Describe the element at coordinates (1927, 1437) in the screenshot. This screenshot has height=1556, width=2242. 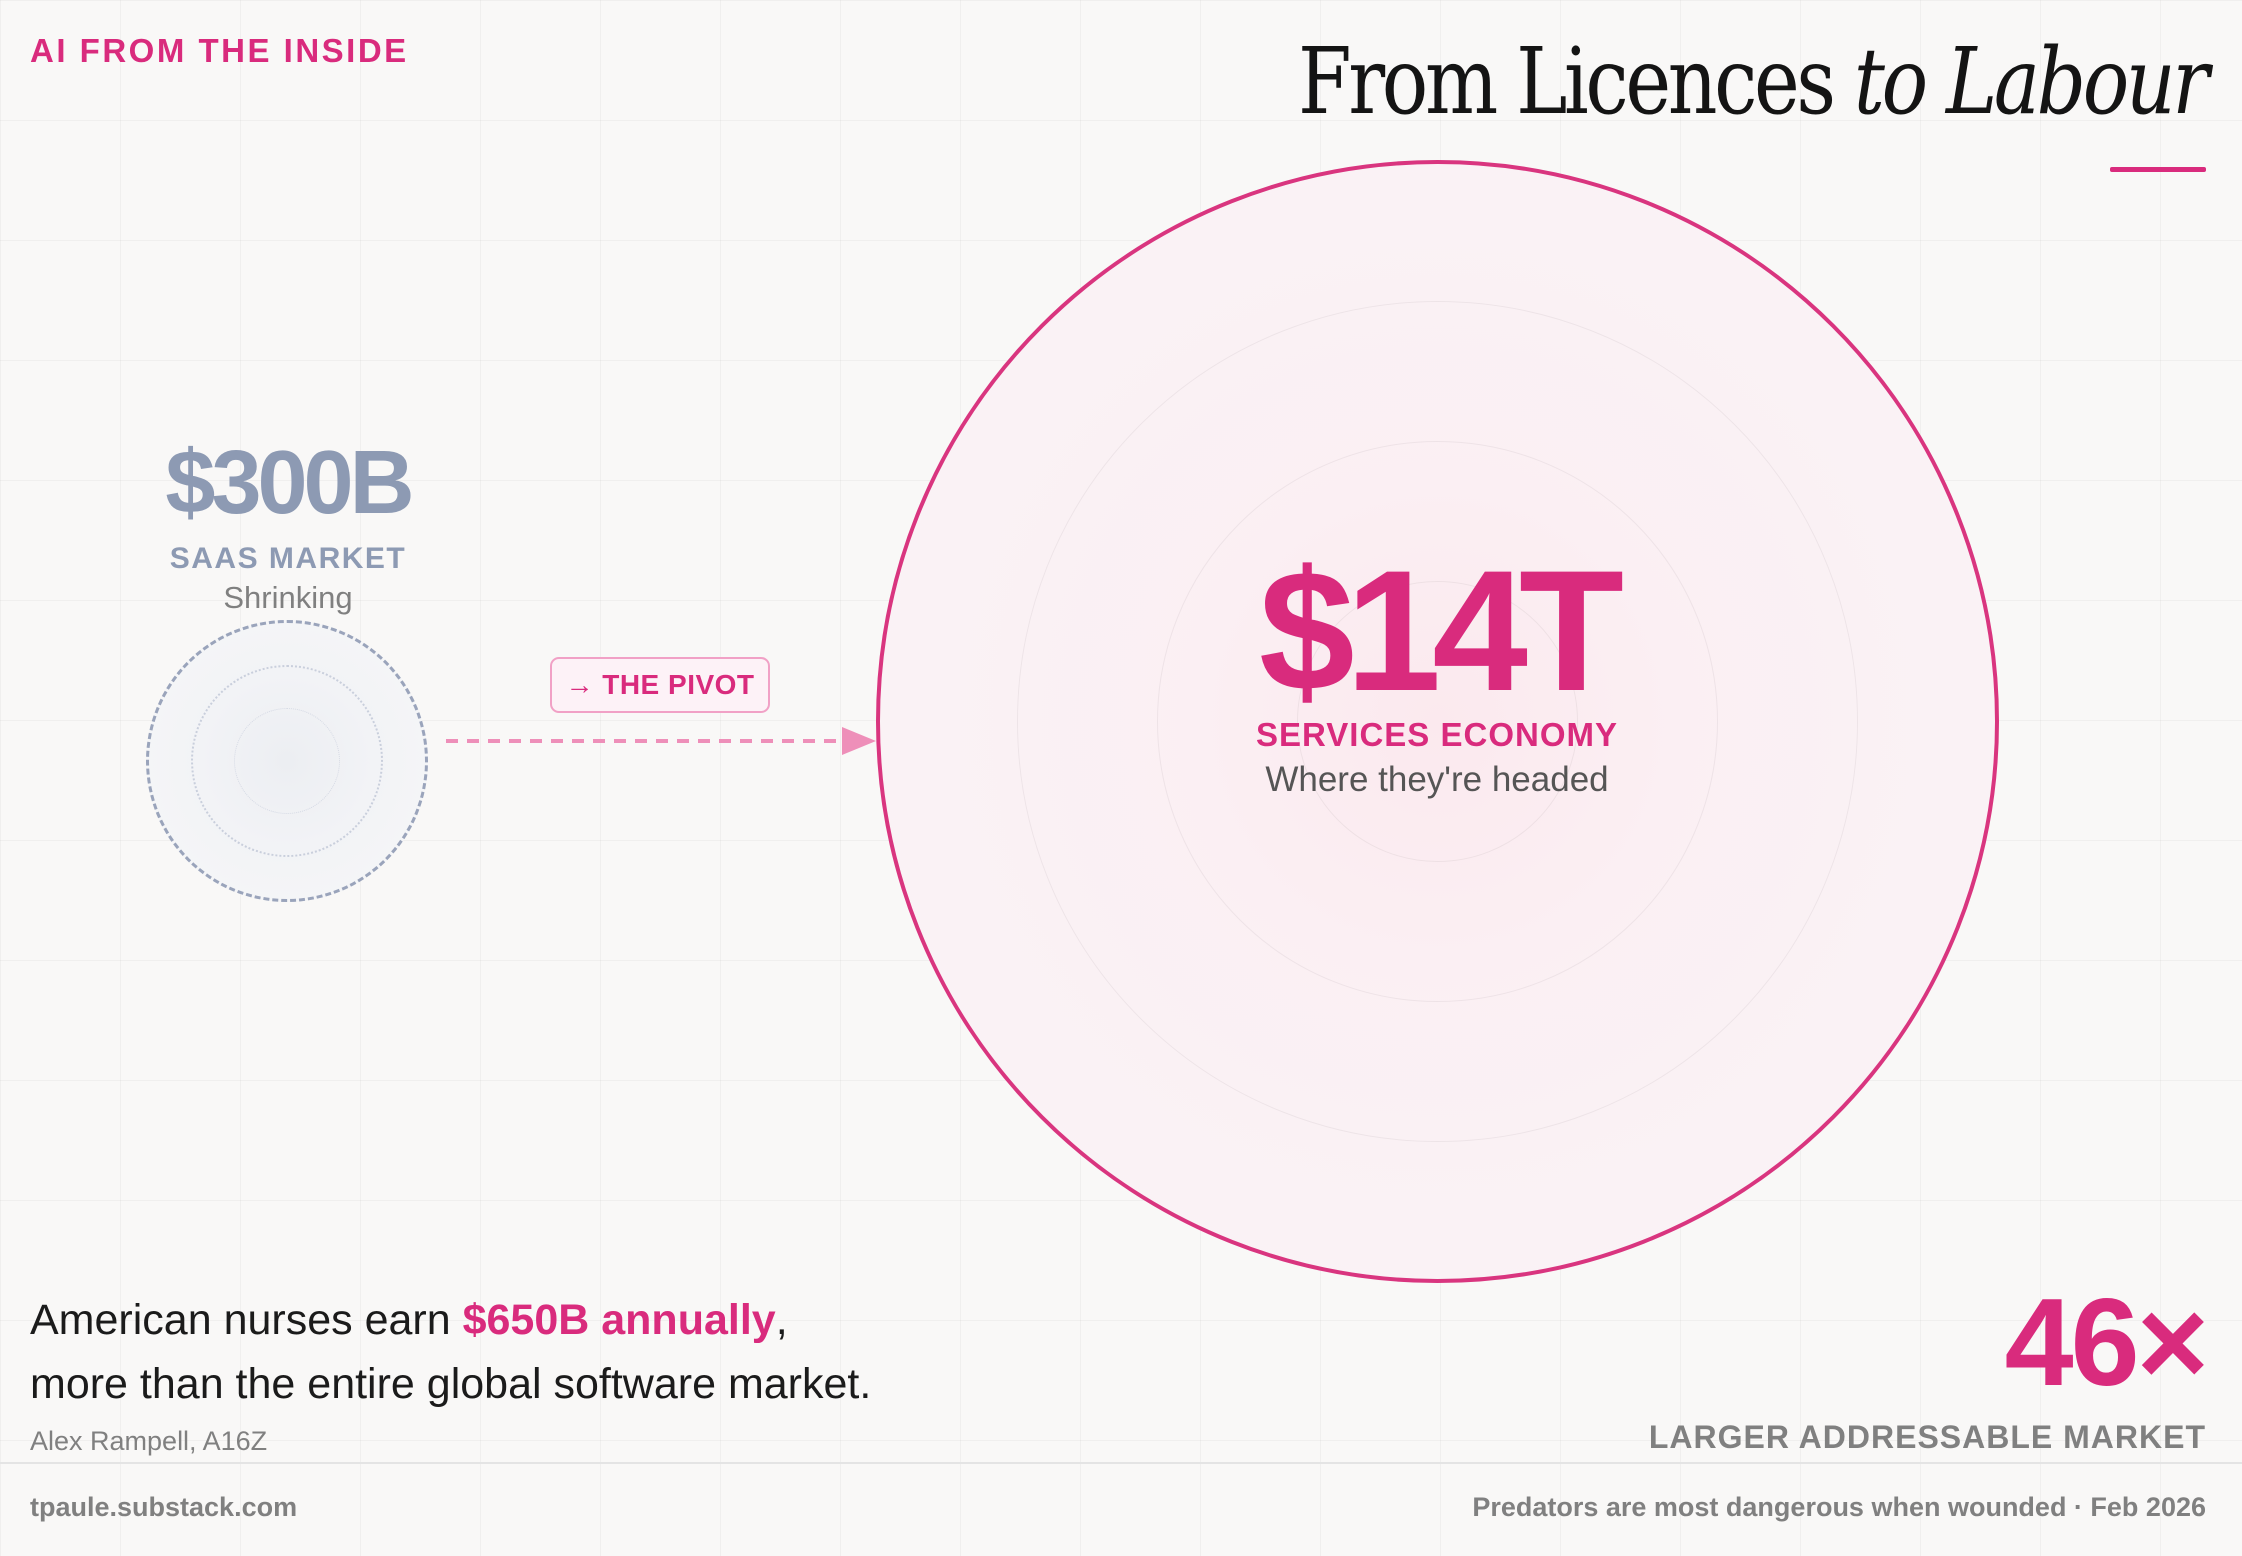
I see `multiplier-label: LARGER ADDRESSABLE MARKET` at that location.